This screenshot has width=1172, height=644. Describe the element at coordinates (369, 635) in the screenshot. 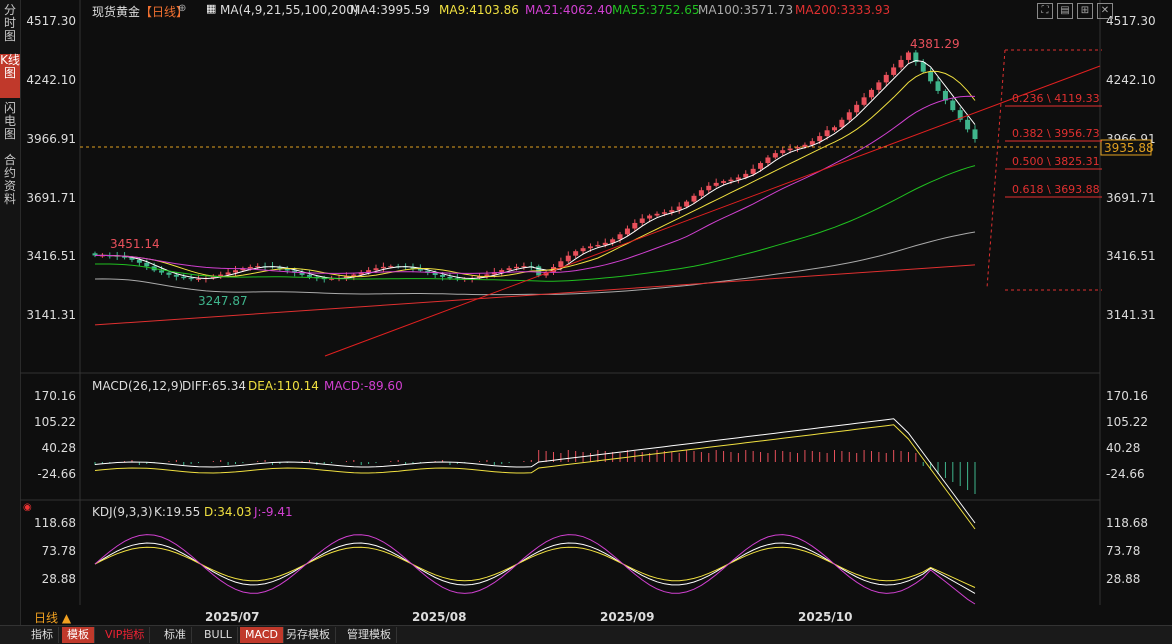

I see `tab-manage-templates: 管理模板` at that location.